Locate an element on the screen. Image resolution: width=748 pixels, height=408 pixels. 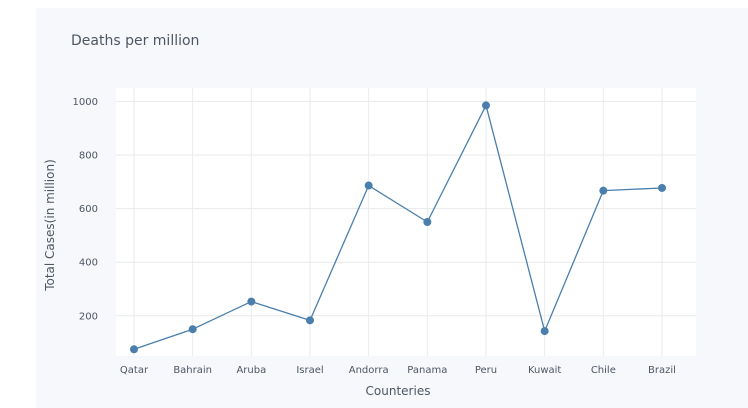
data-point-andorra is located at coordinates (368, 185).